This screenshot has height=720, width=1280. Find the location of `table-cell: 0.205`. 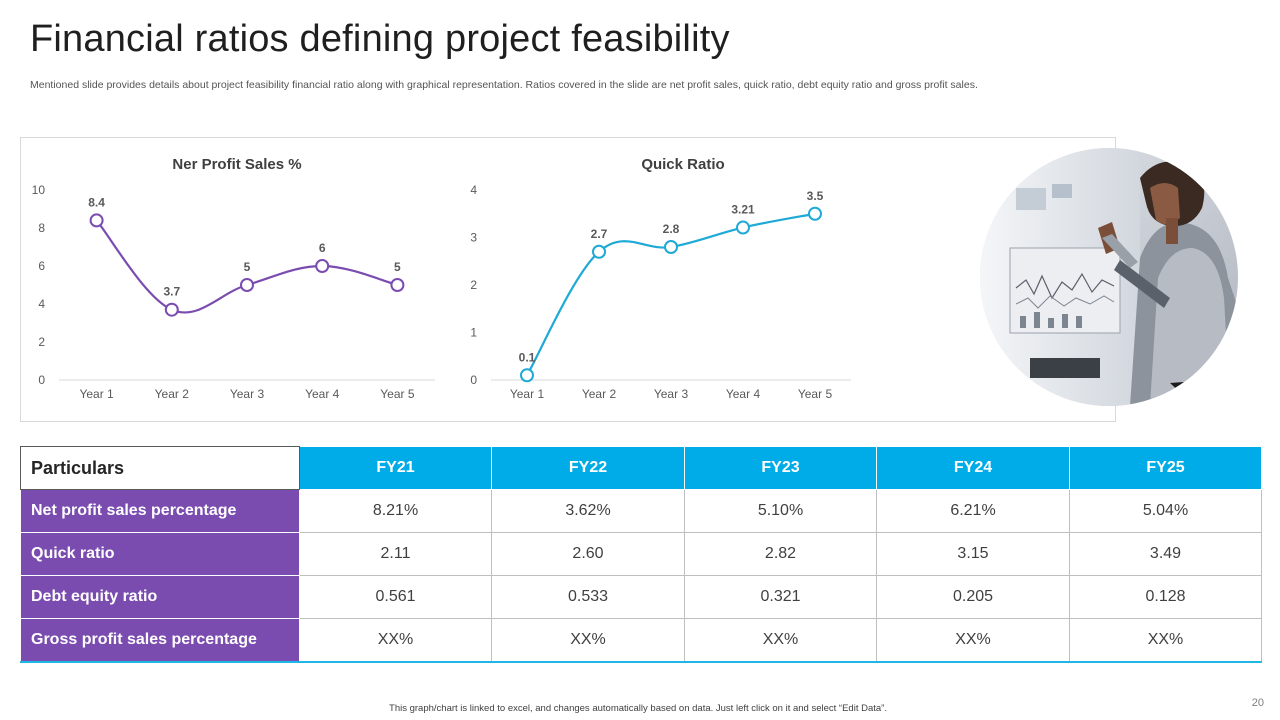

table-cell: 0.205 is located at coordinates (973, 597).